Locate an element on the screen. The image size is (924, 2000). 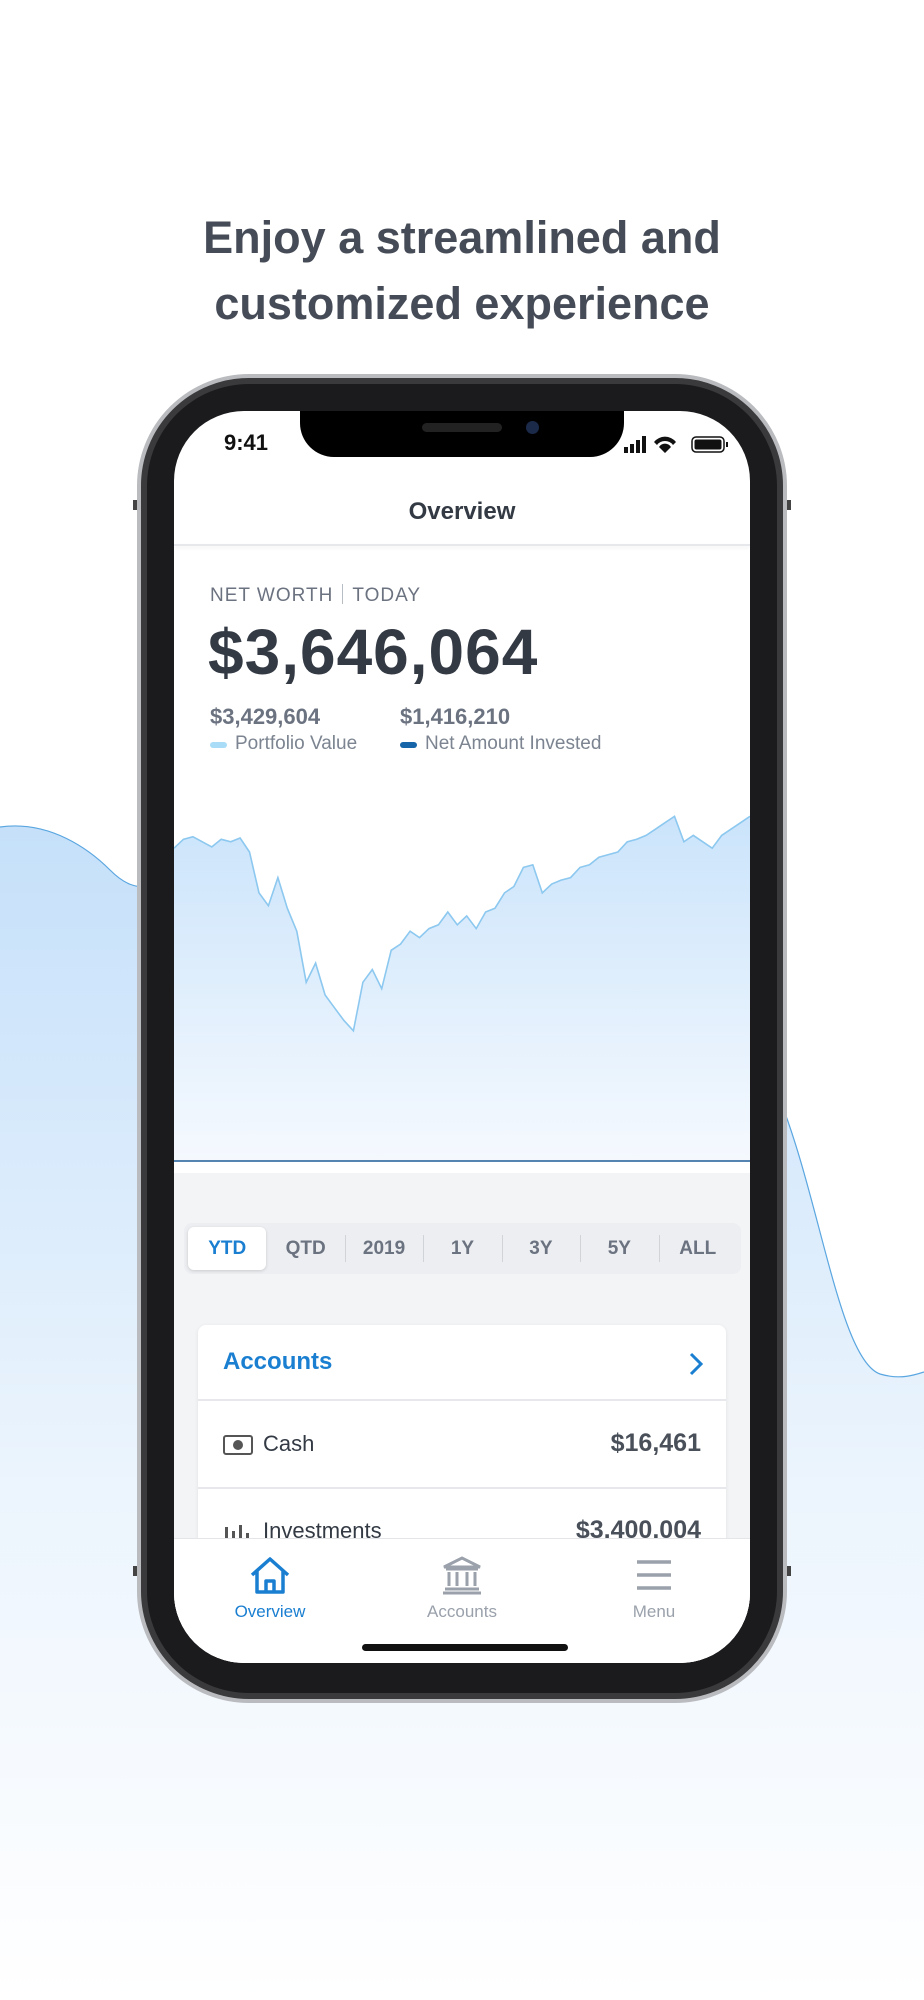
tab-label: Overview is located at coordinates (270, 1611).